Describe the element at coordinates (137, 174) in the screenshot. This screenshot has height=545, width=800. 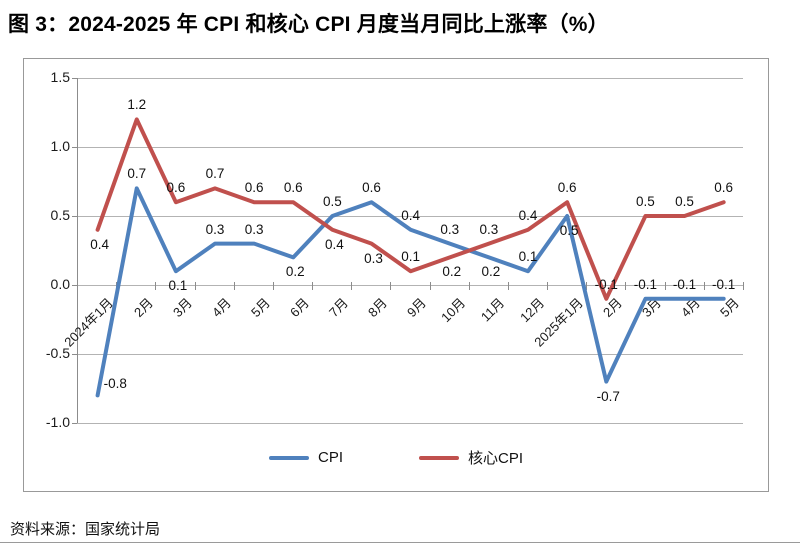
I see `data-label-CPI: 0.7` at that location.